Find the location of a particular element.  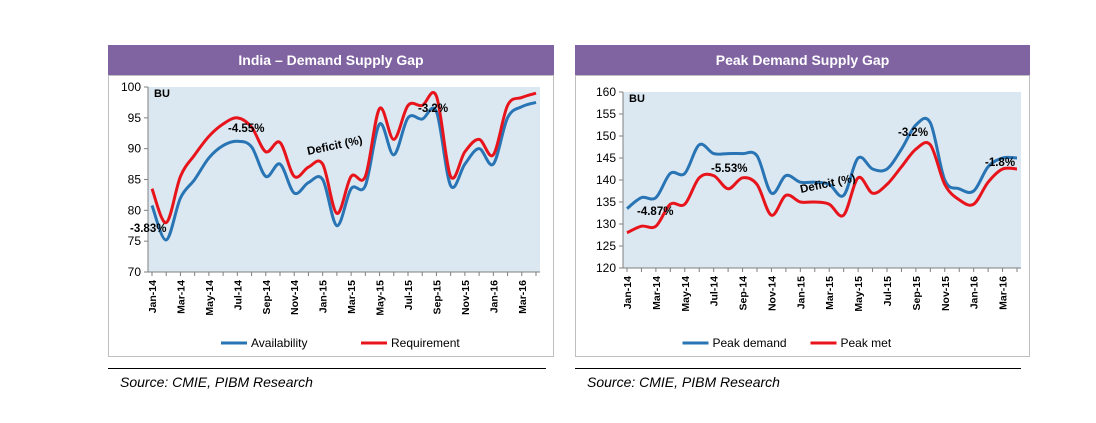

y-tick-label: 95 is located at coordinates (135, 118).